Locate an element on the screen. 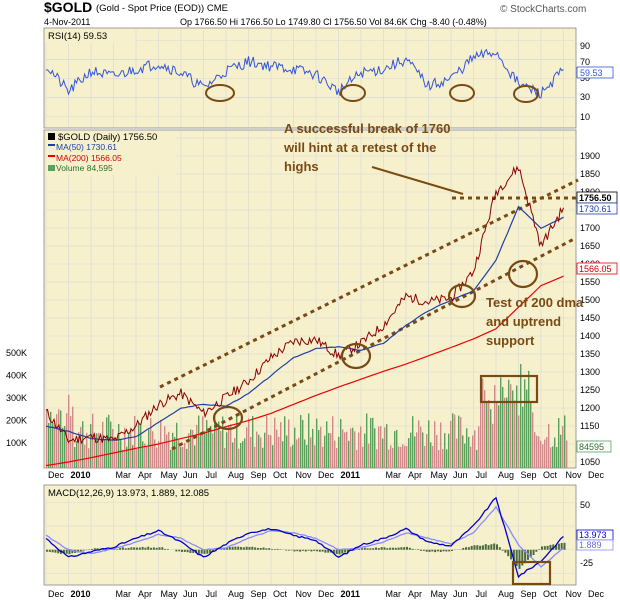 The height and width of the screenshot is (606, 620). support-line-1: Test of 200 dma is located at coordinates (535, 302).